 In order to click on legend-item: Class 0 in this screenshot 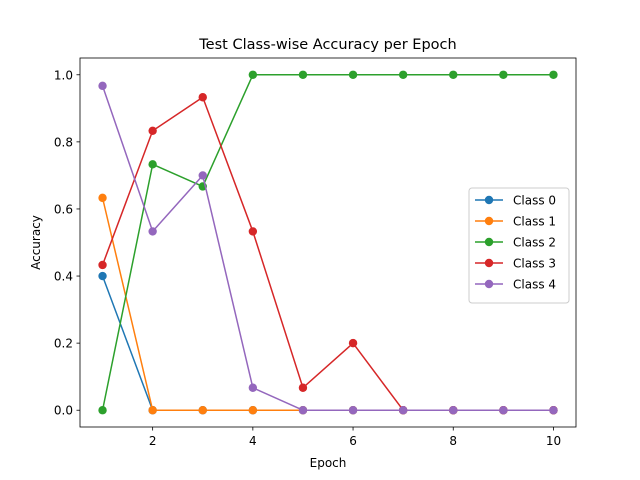, I will do `click(515, 201)`.